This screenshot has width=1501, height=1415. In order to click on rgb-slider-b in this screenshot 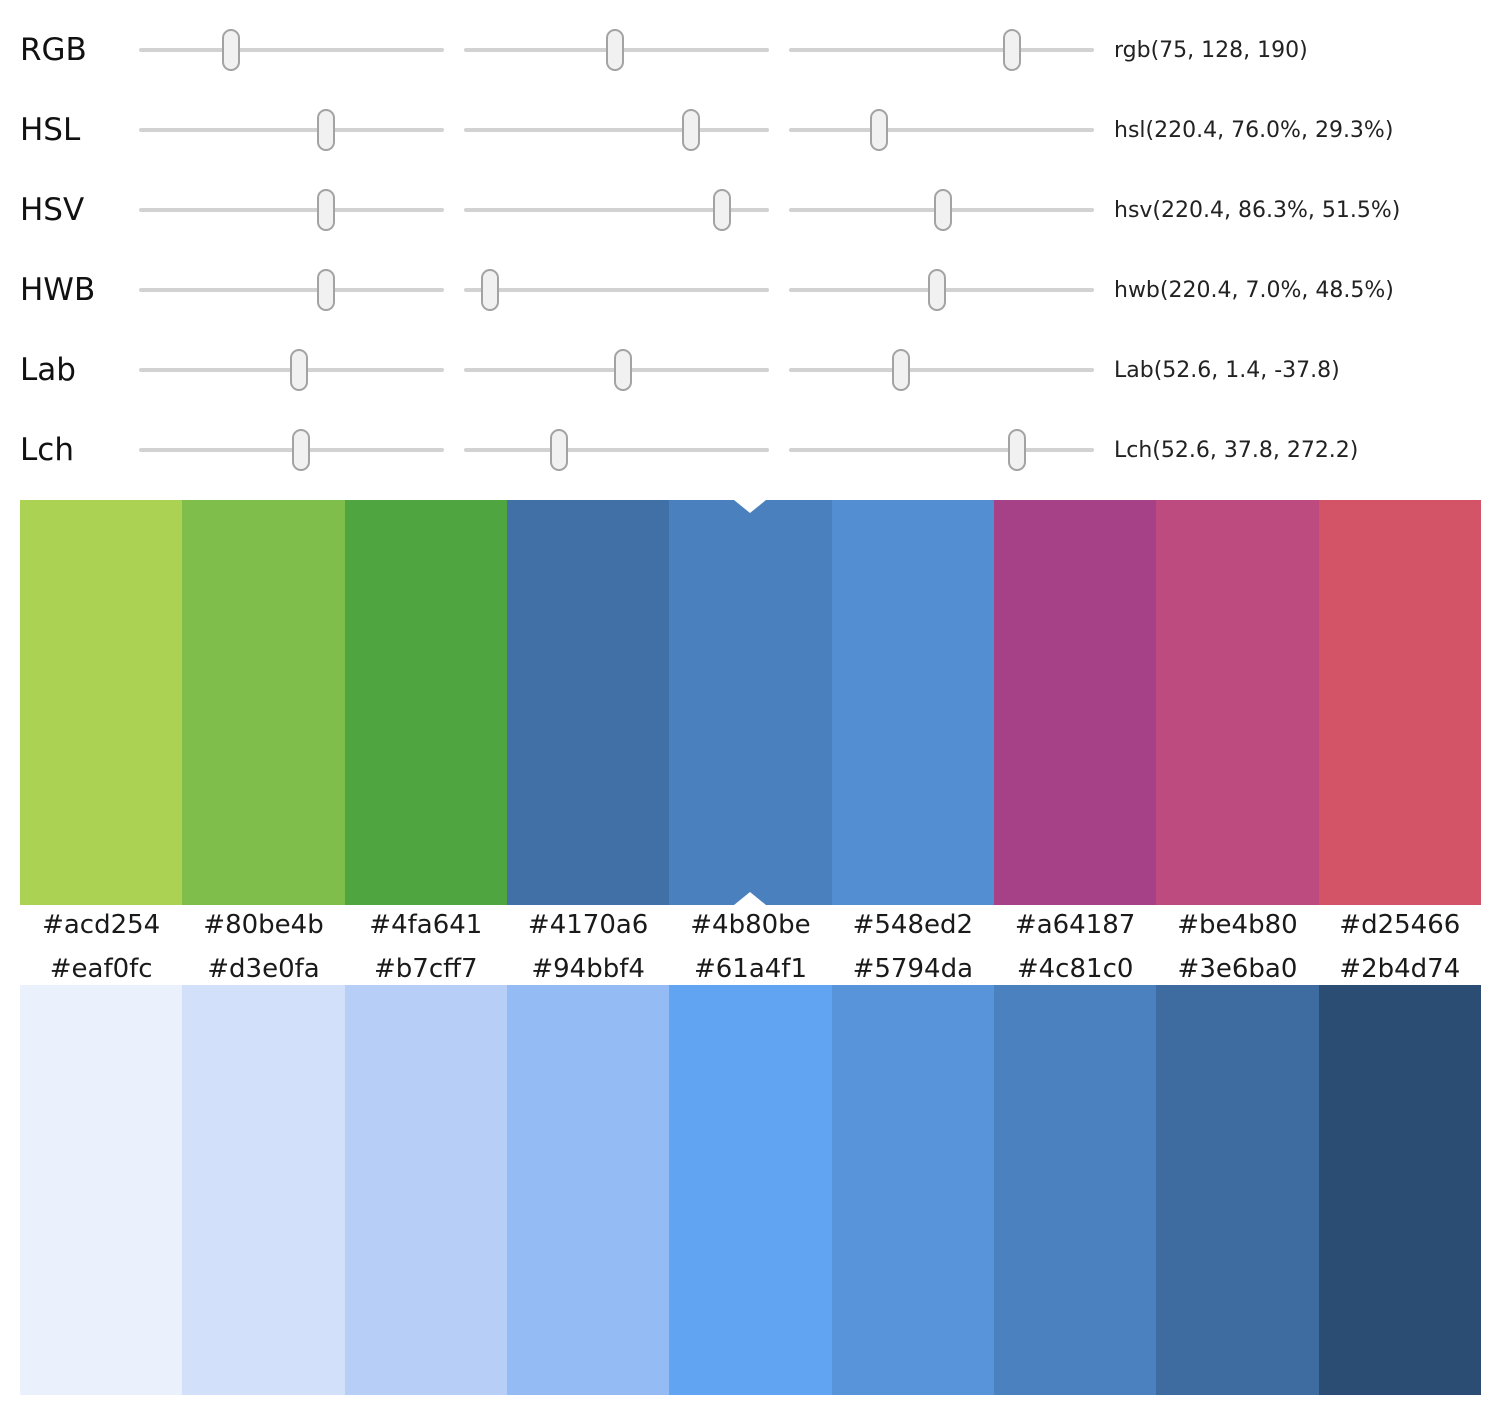, I will do `click(941, 50)`.